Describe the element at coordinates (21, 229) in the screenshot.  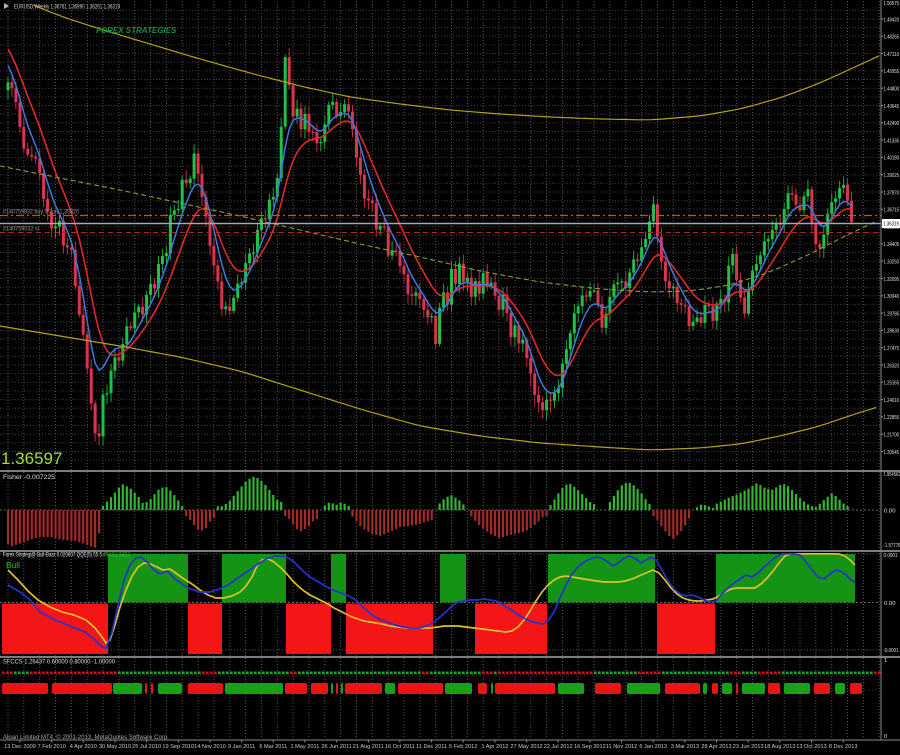
I see `svg-text: #140759032 sl` at that location.